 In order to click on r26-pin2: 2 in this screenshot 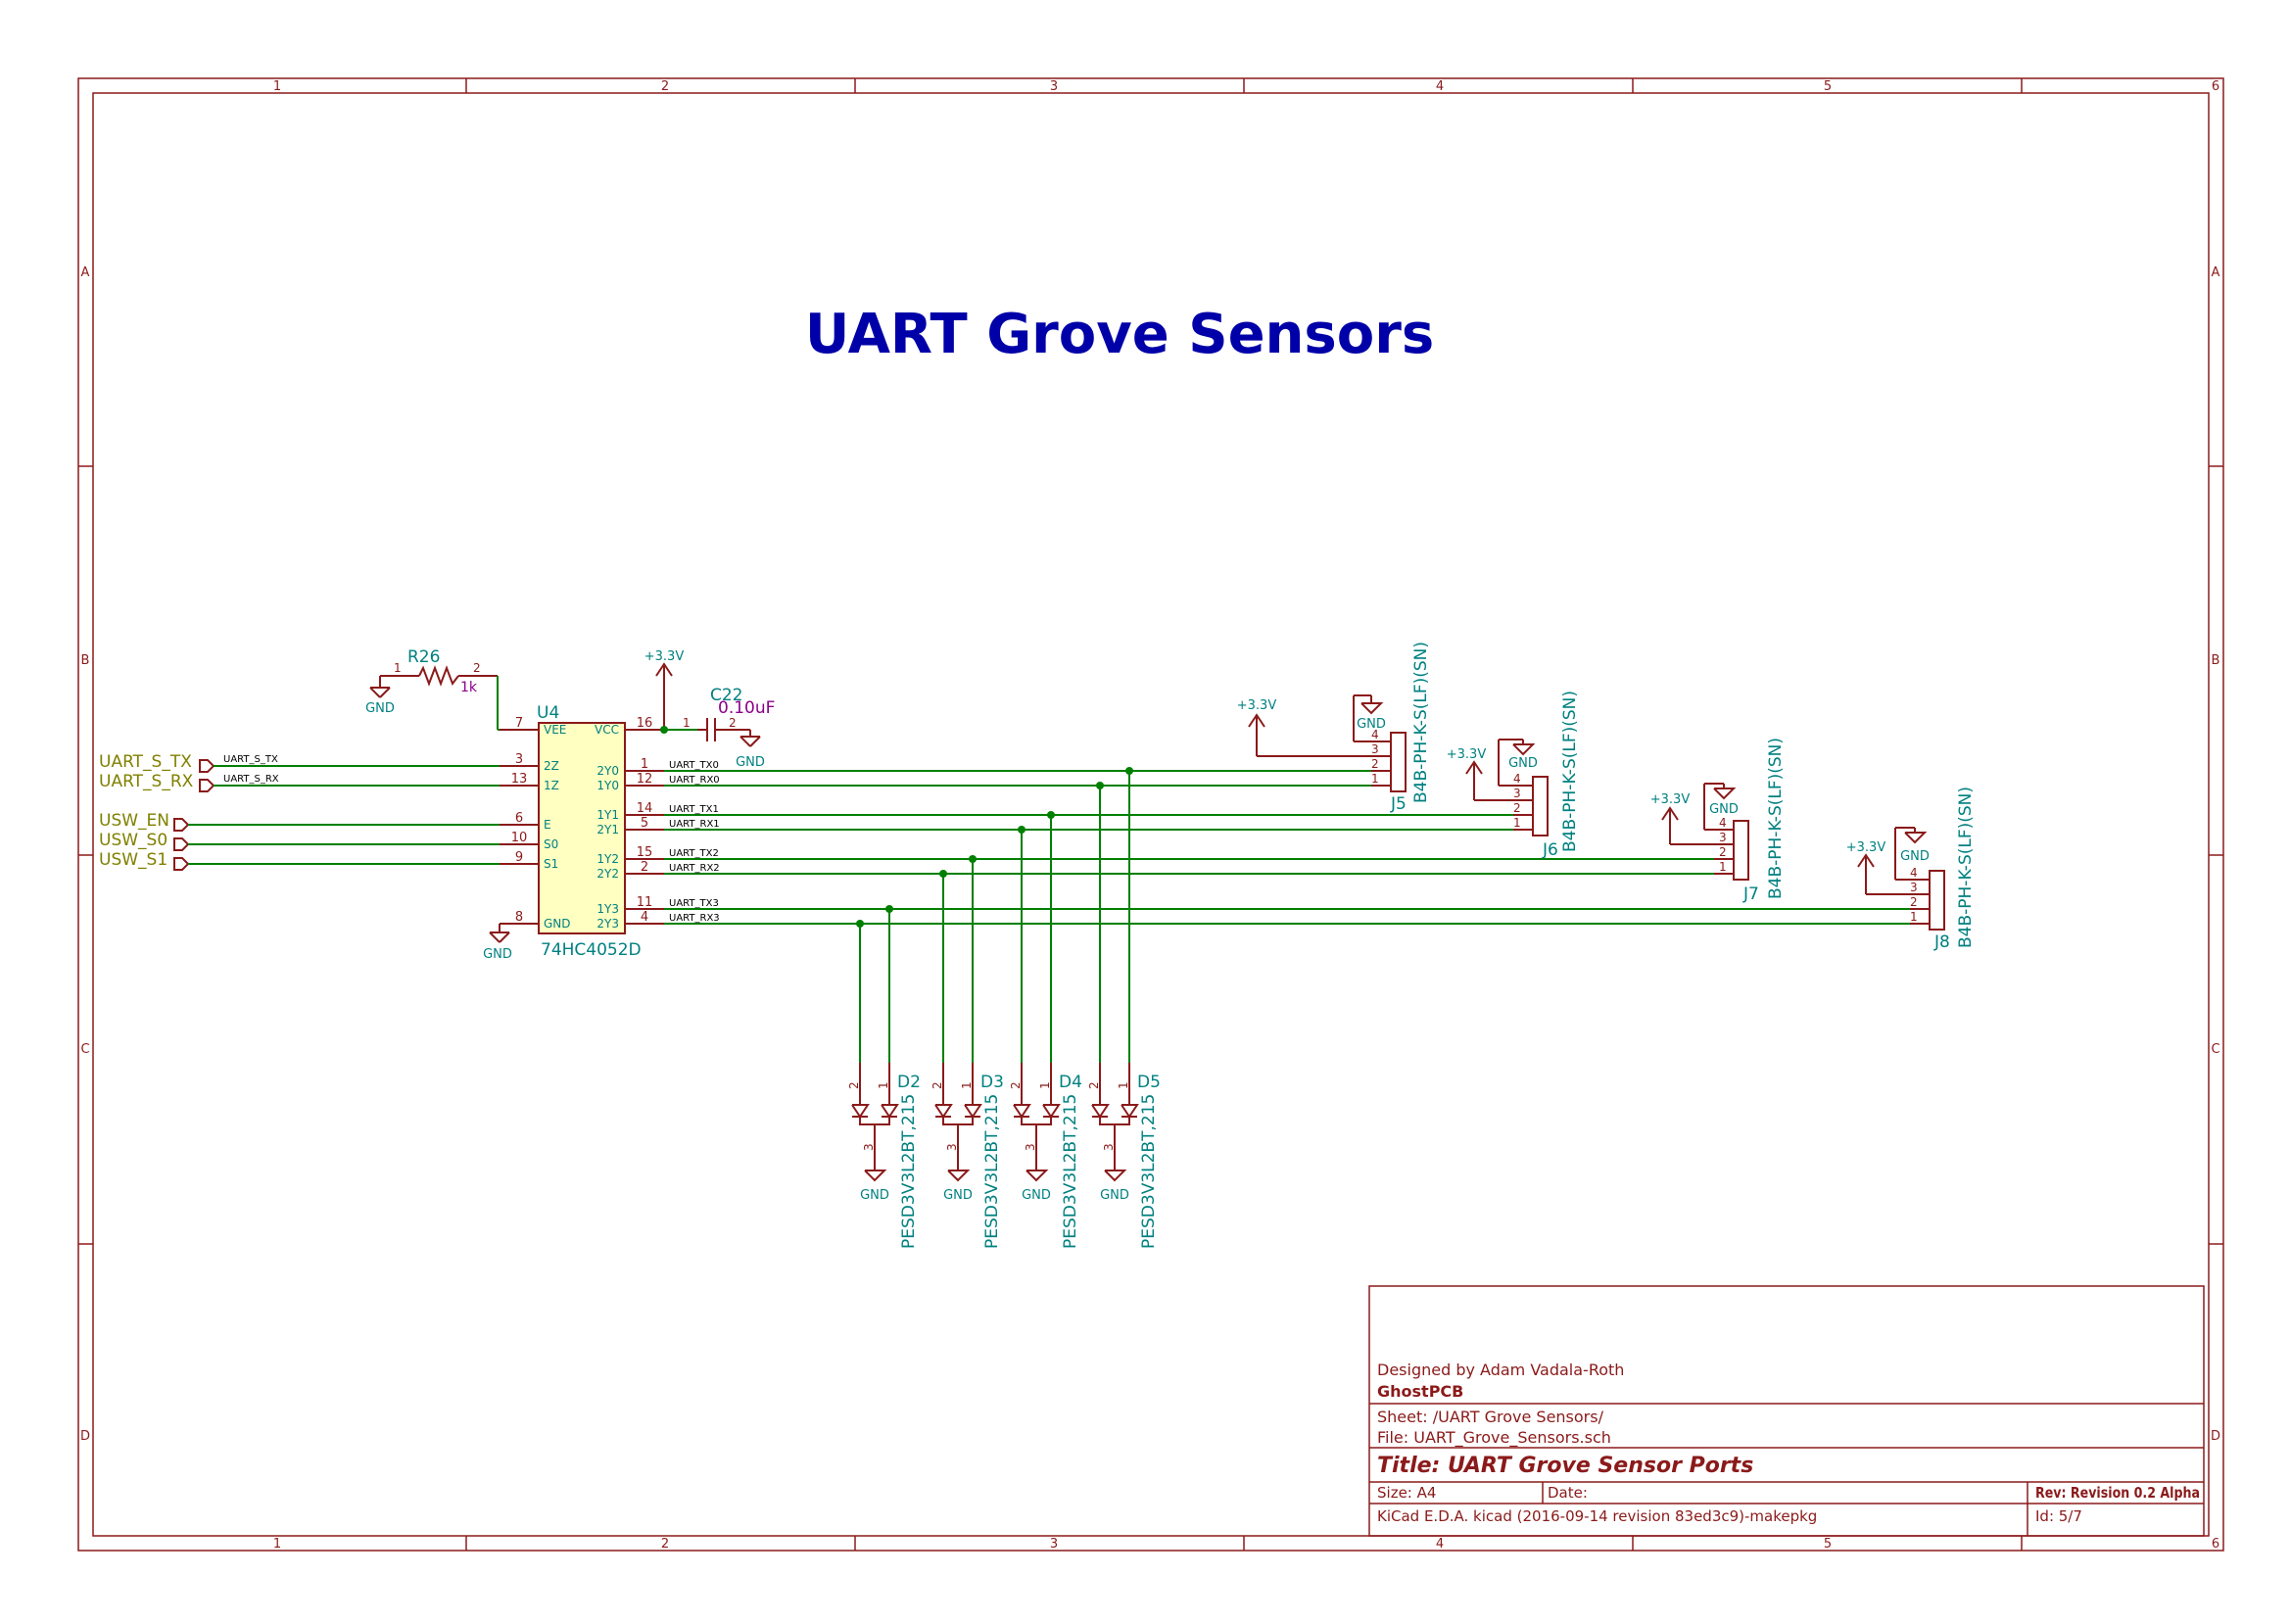, I will do `click(477, 668)`.